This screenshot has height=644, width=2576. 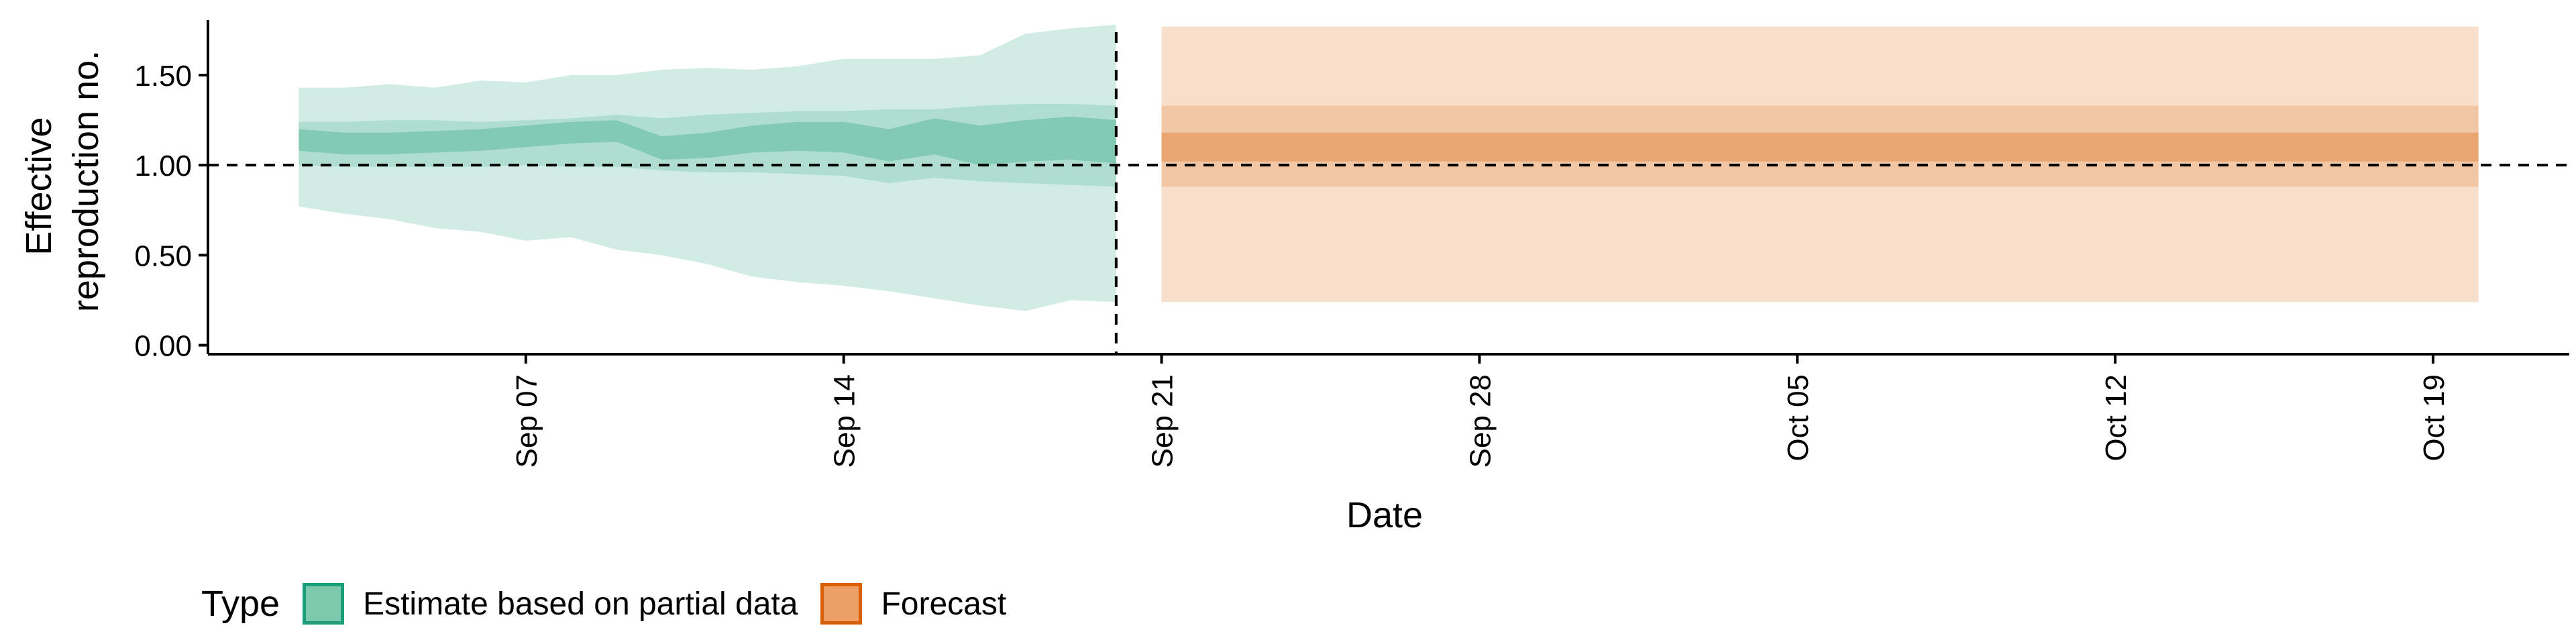 I want to click on forecast-inner-band, so click(x=1820, y=147).